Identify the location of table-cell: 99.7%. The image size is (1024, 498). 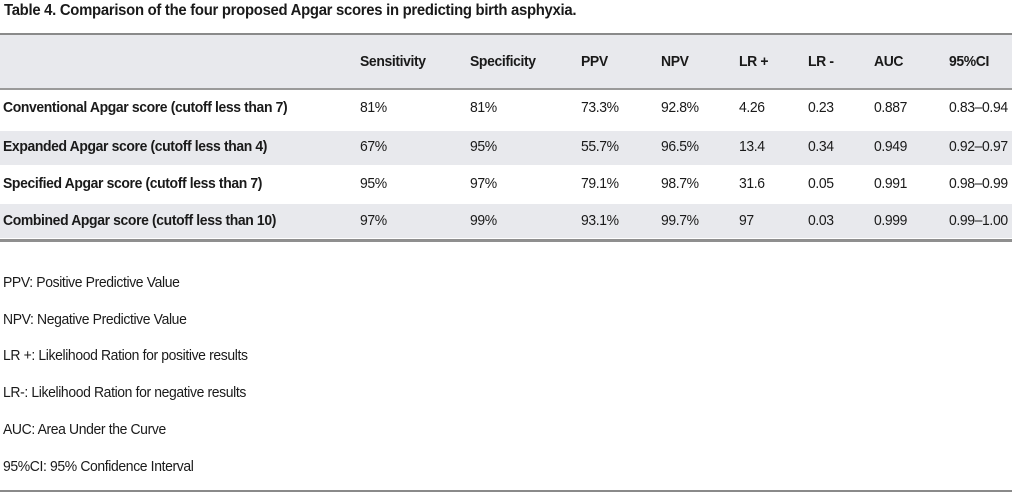
(680, 220).